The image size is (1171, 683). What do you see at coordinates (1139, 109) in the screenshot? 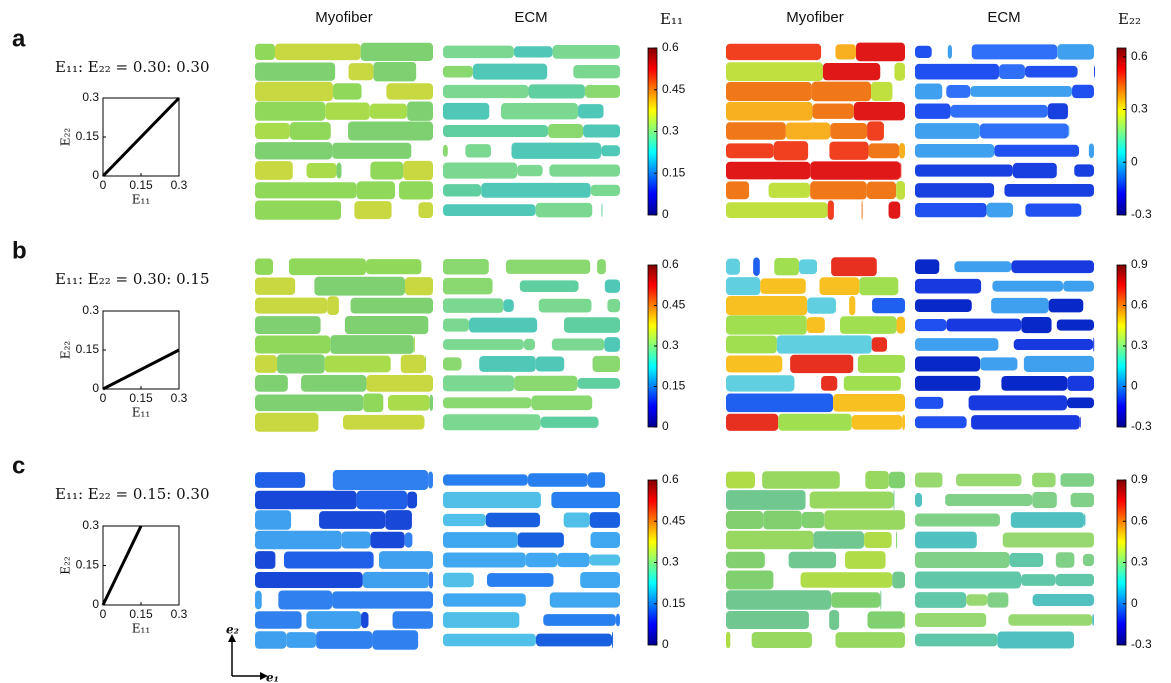
I see `colorbar-tick-label: 0.3` at bounding box center [1139, 109].